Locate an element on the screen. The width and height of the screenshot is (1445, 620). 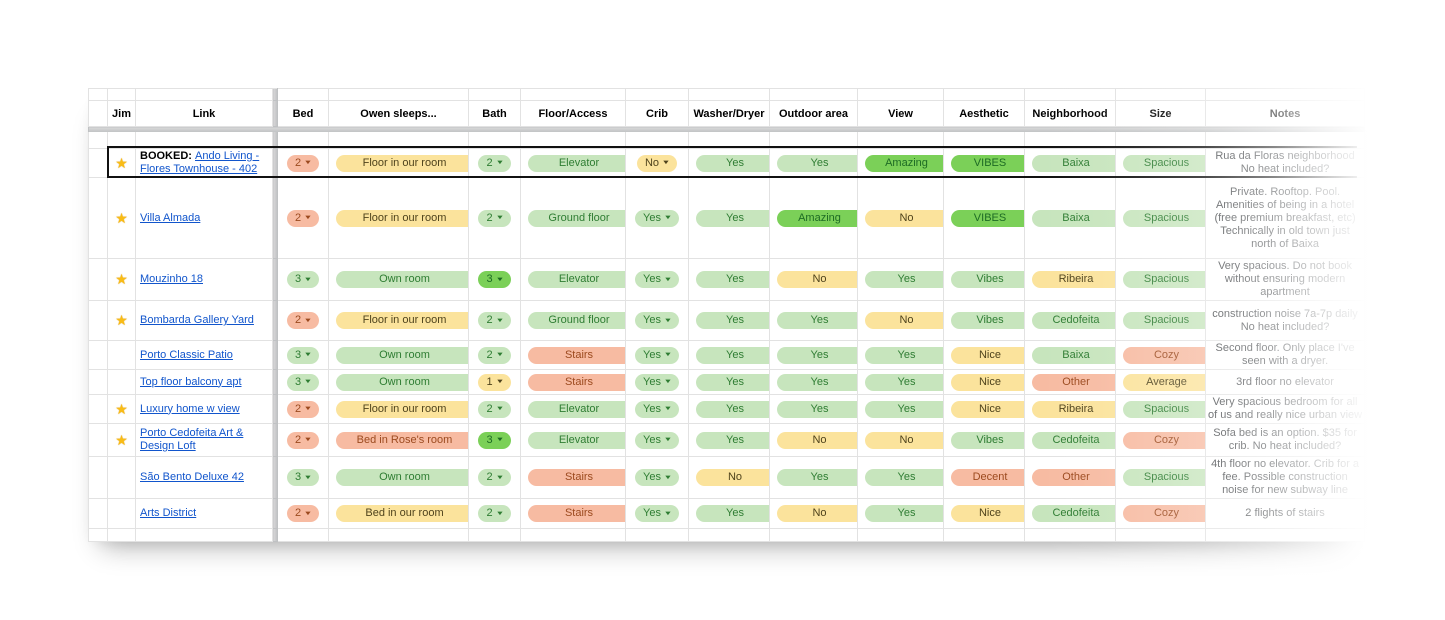
neighborhood-dropdown-chip: Other▼ is located at coordinates (1073, 477).